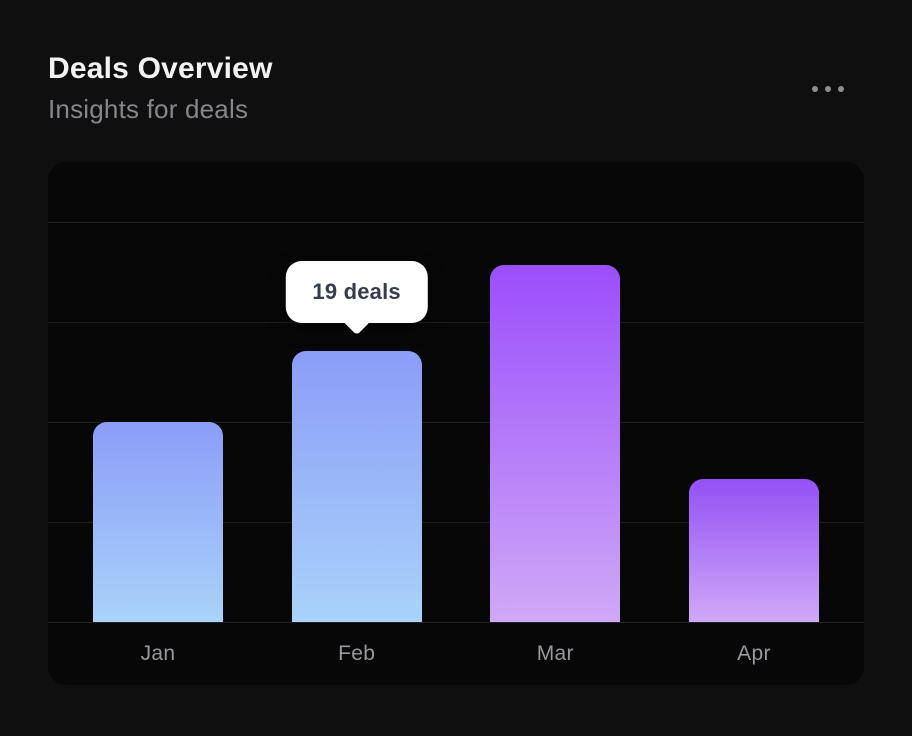  What do you see at coordinates (456, 653) in the screenshot?
I see `x-axis-labels: Jan Feb Mar Apr` at bounding box center [456, 653].